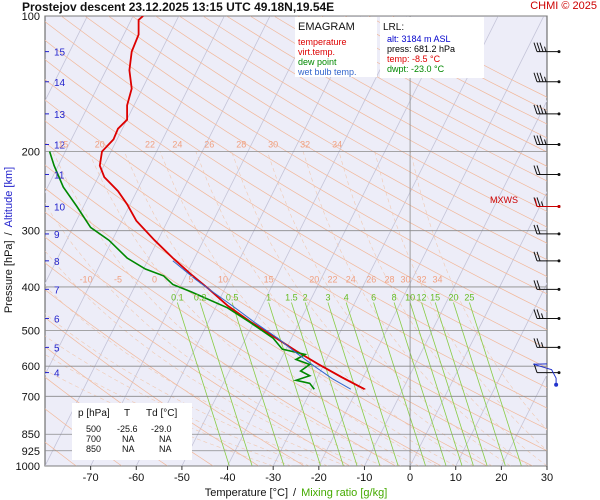 The width and height of the screenshot is (600, 500). Describe the element at coordinates (373, 297) in the screenshot. I see `mixing-ratio-label: 6` at that location.